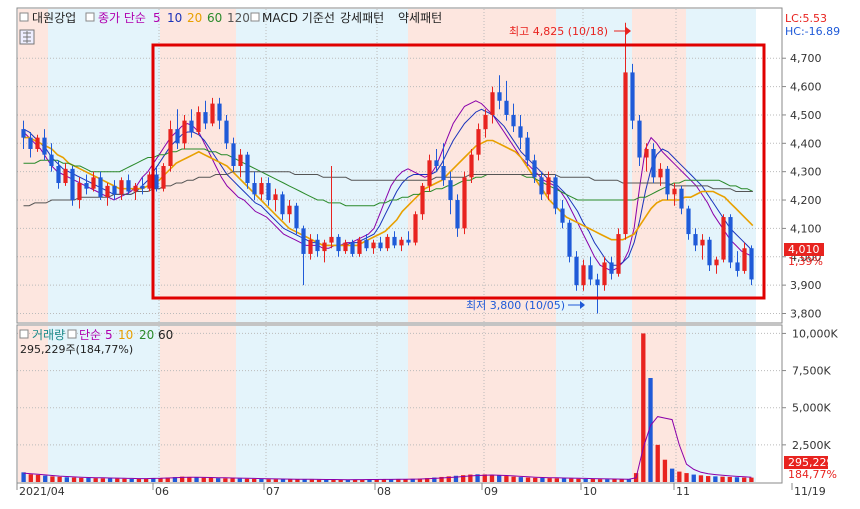 The width and height of the screenshot is (860, 509). What do you see at coordinates (582, 305) in the screenshot?
I see `low-arrow-icon` at bounding box center [582, 305].